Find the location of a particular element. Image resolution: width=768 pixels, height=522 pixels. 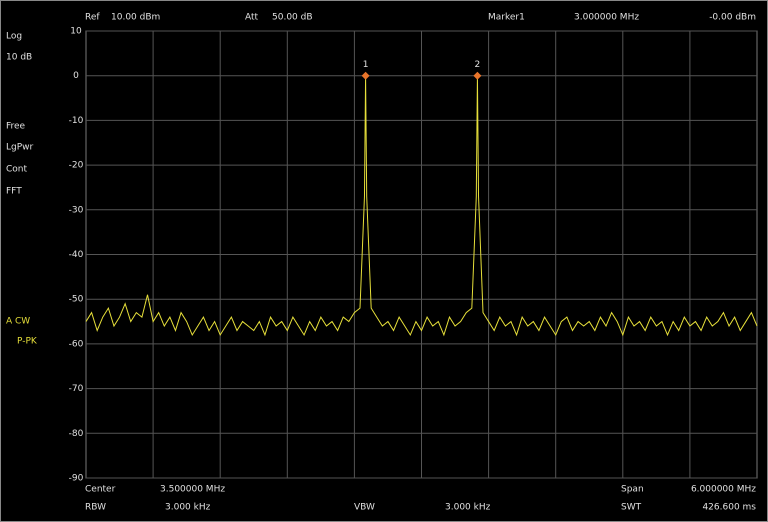

y-tick-label: -70 is located at coordinates (76, 389).